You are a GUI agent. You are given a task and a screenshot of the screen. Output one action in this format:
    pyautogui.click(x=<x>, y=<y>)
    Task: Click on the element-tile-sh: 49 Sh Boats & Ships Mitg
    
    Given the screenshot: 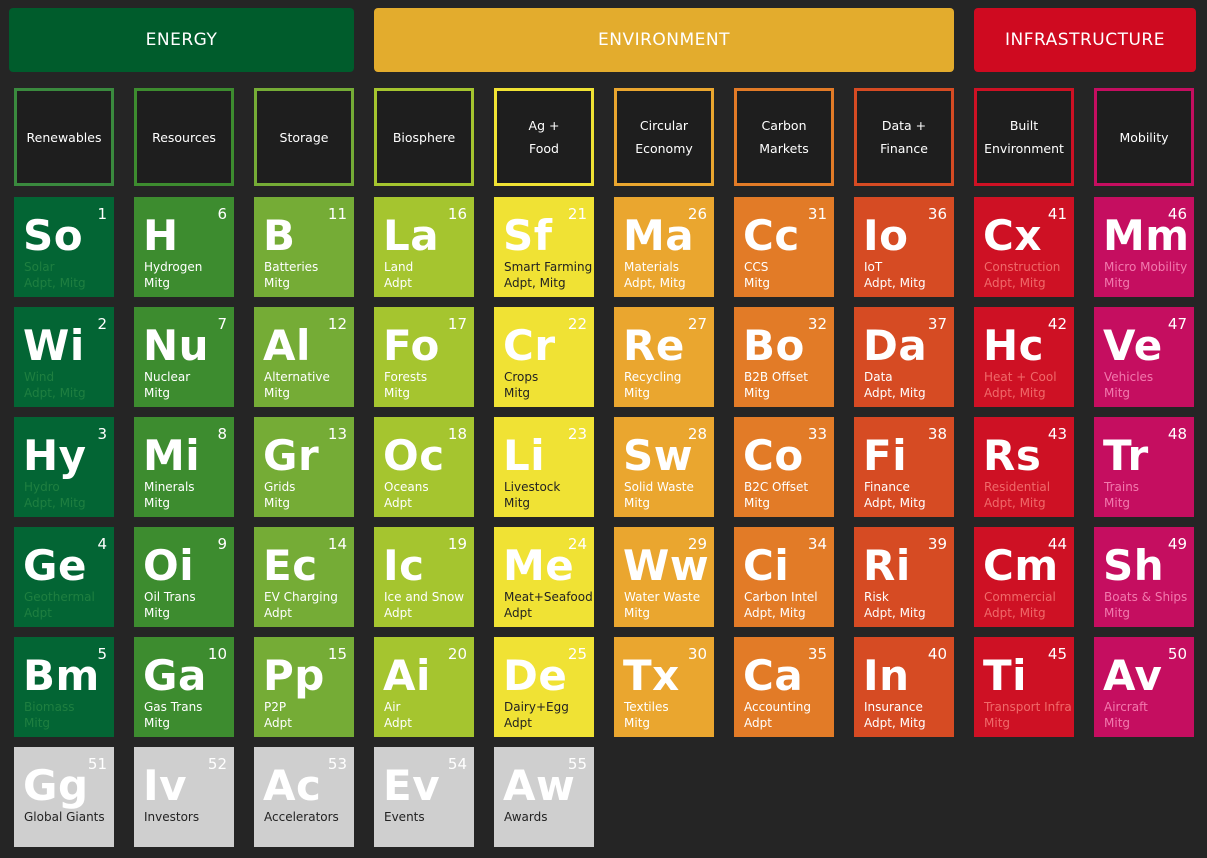 What is the action you would take?
    pyautogui.click(x=1144, y=577)
    